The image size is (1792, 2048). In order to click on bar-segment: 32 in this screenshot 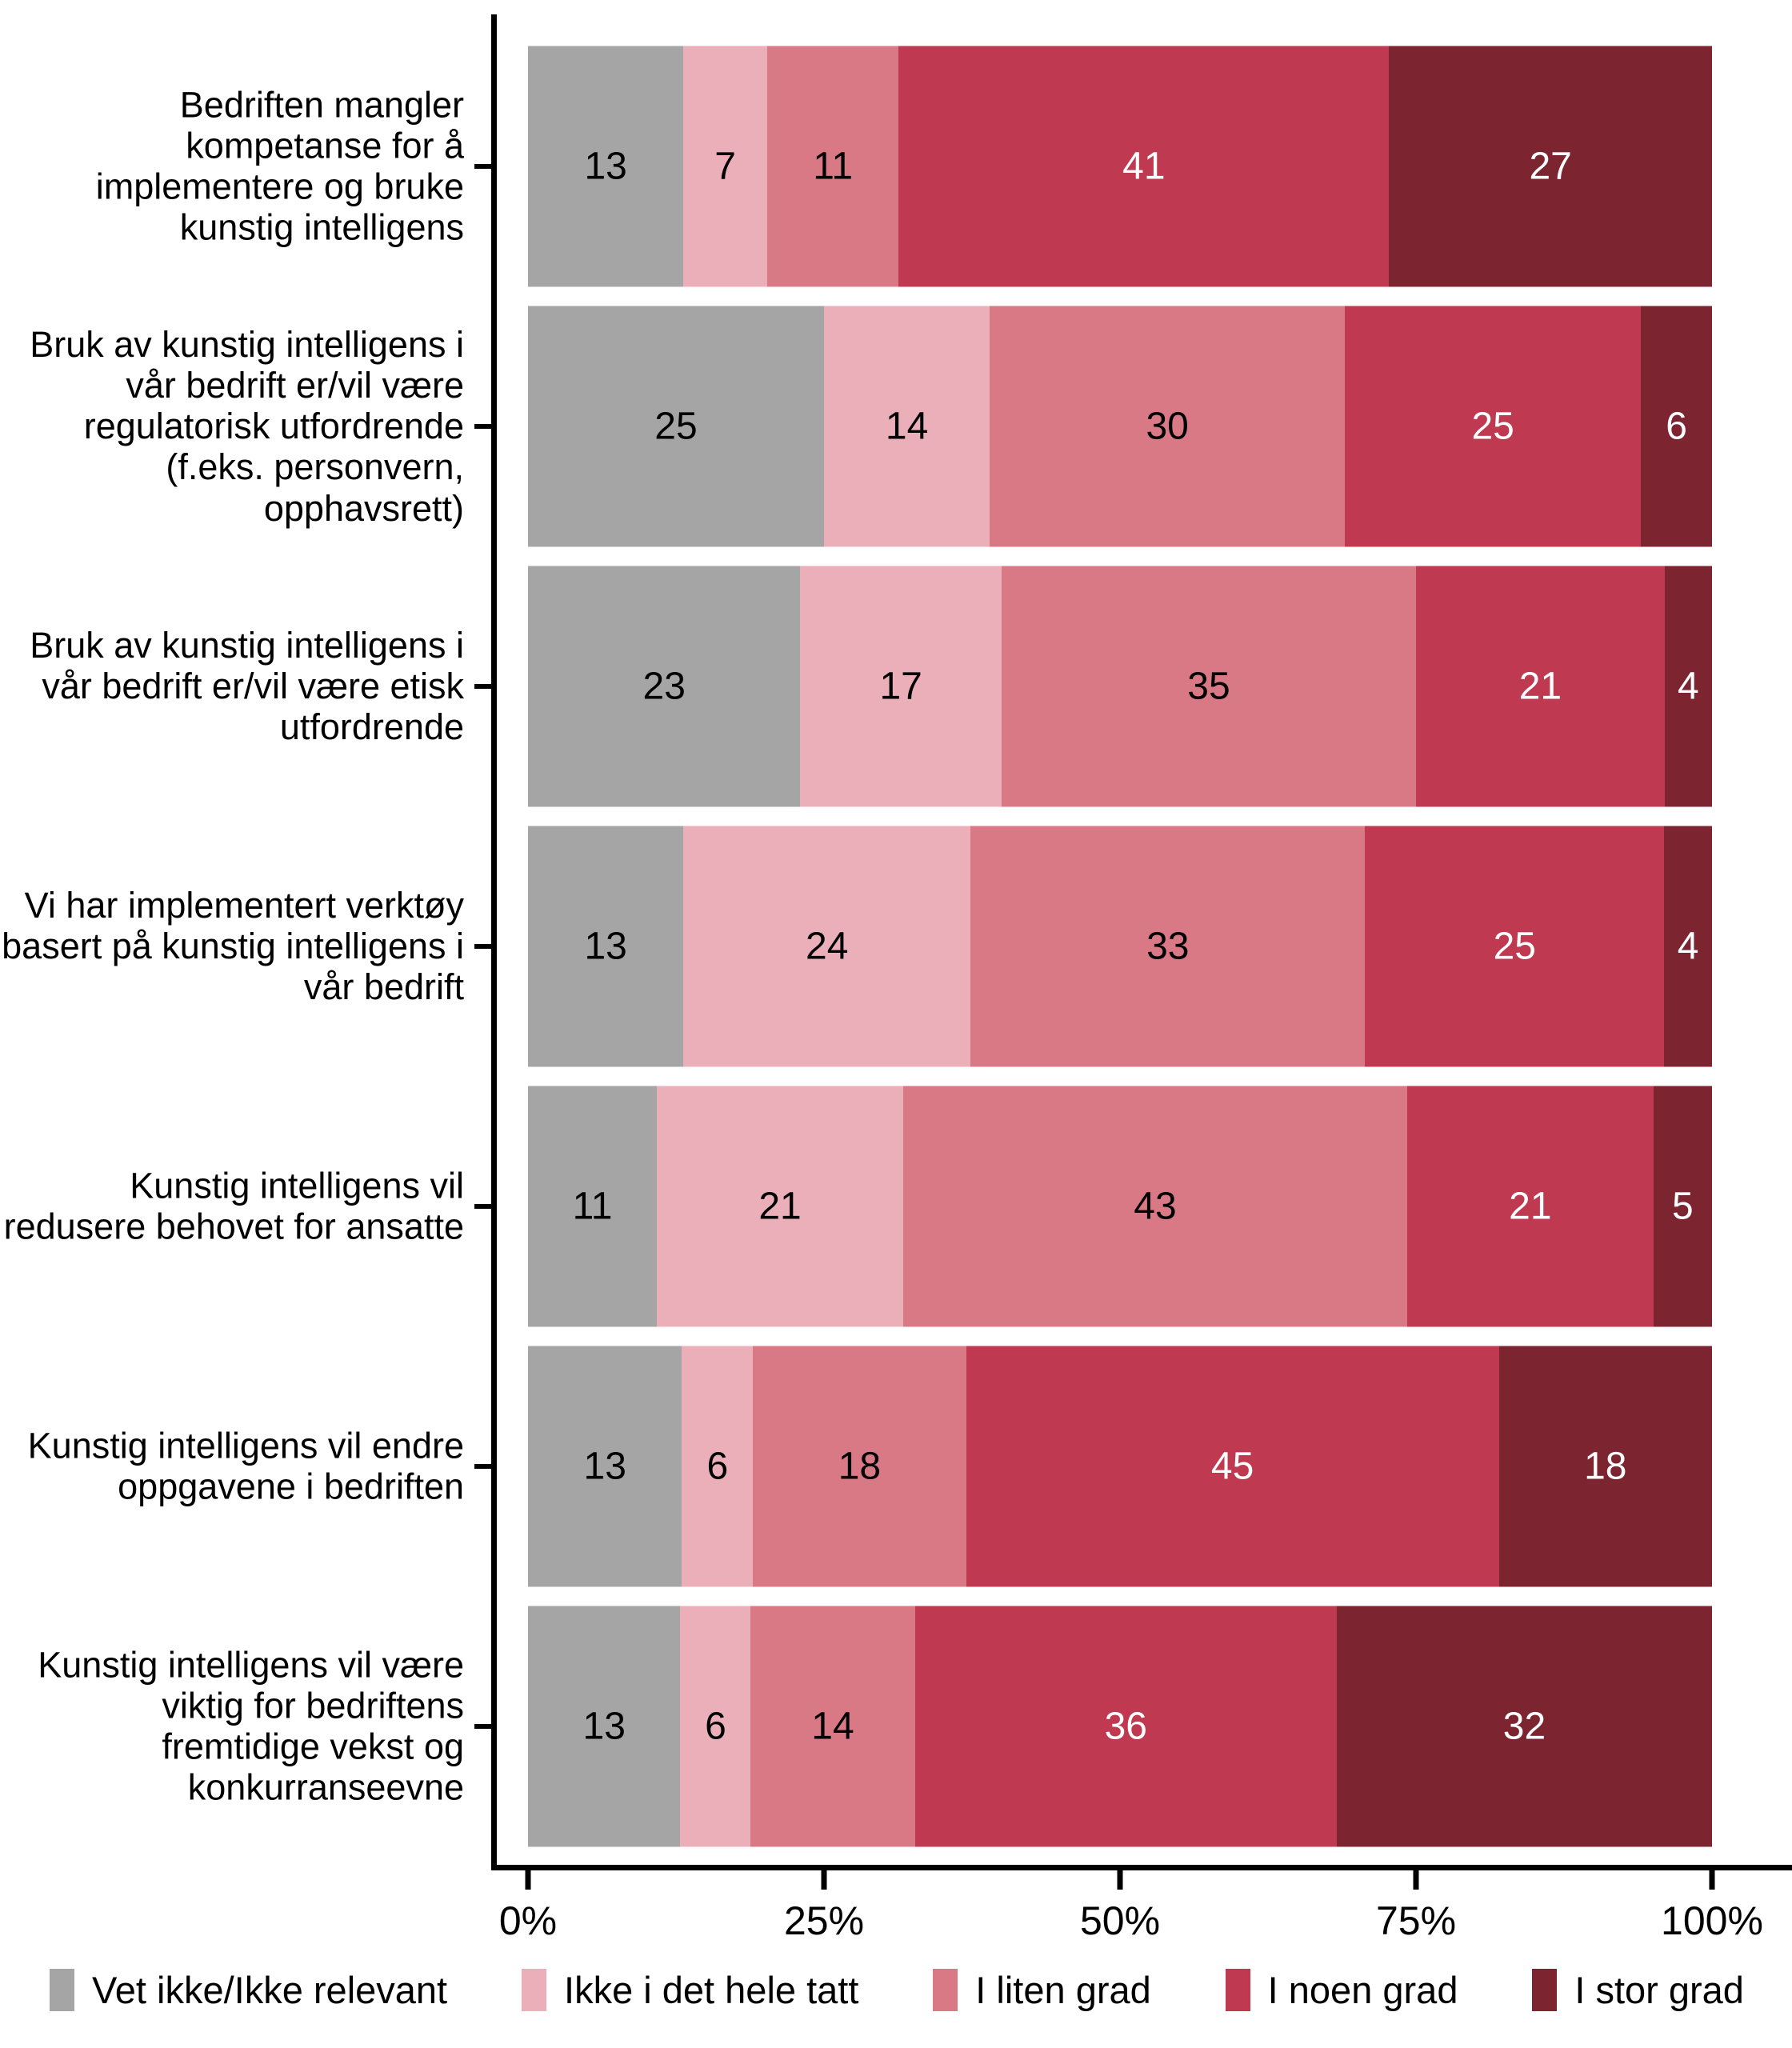, I will do `click(1524, 1726)`.